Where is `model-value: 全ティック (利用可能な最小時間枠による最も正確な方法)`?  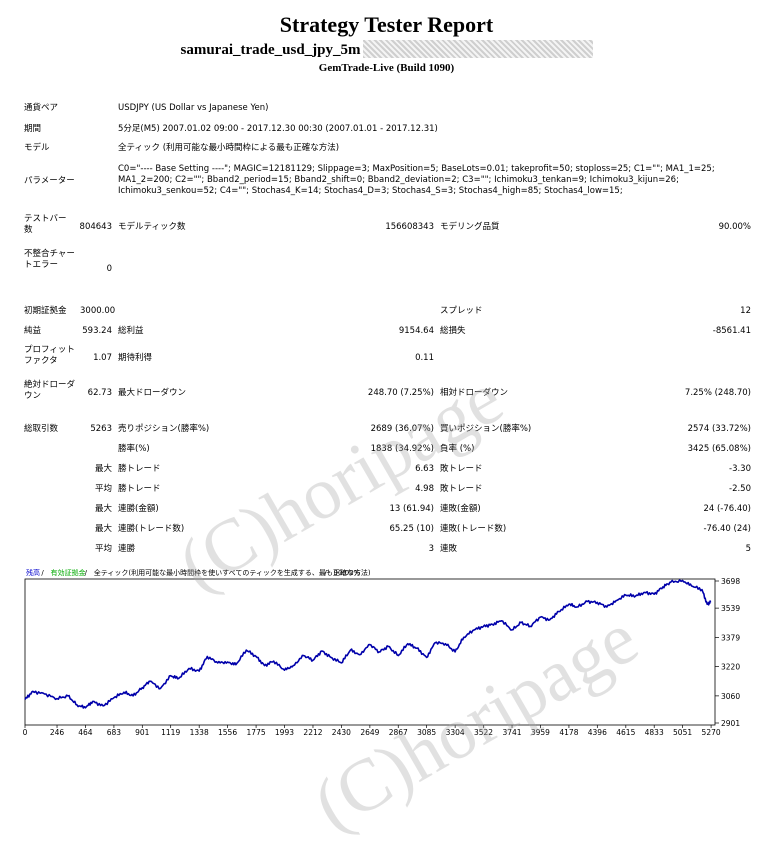 model-value: 全ティック (利用可能な最小時間枠による最も正確な方法) is located at coordinates (229, 148).